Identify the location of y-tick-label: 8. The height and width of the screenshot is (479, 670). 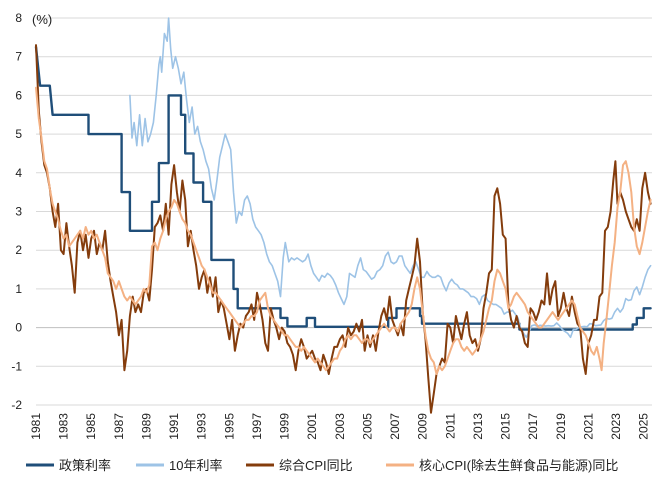
(18, 18).